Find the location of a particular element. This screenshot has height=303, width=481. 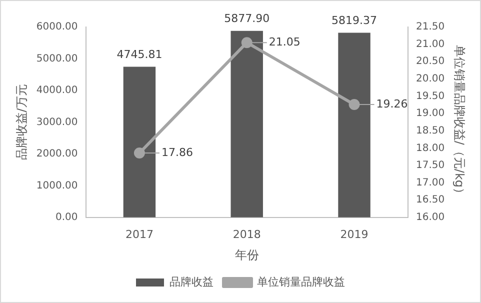

y-tick-label: 6000.00 is located at coordinates (57, 27).